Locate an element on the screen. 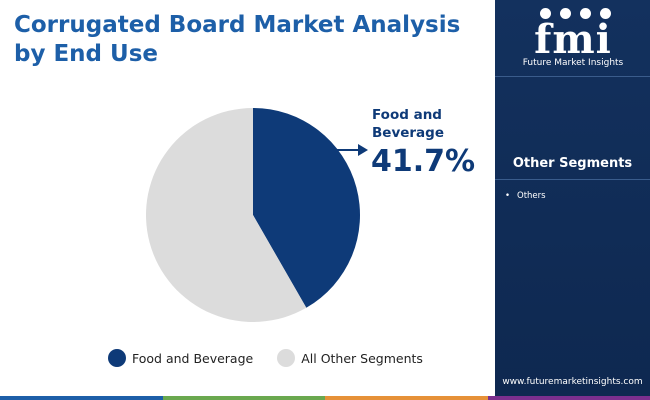 The width and height of the screenshot is (650, 400). logo-wordmark: fmi is located at coordinates (573, 39).